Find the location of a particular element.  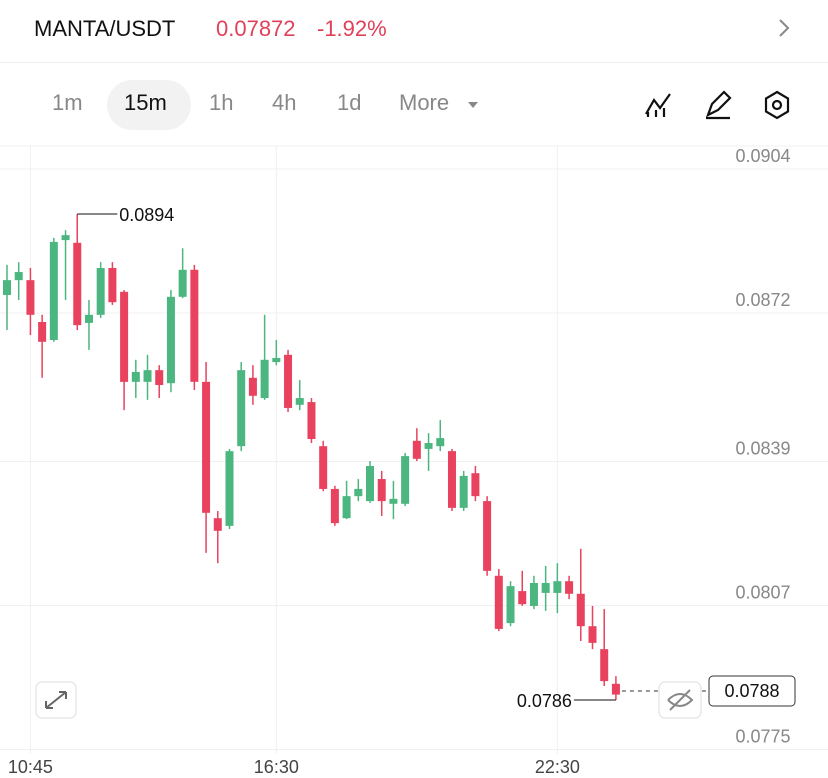

tab: More is located at coordinates (424, 102).